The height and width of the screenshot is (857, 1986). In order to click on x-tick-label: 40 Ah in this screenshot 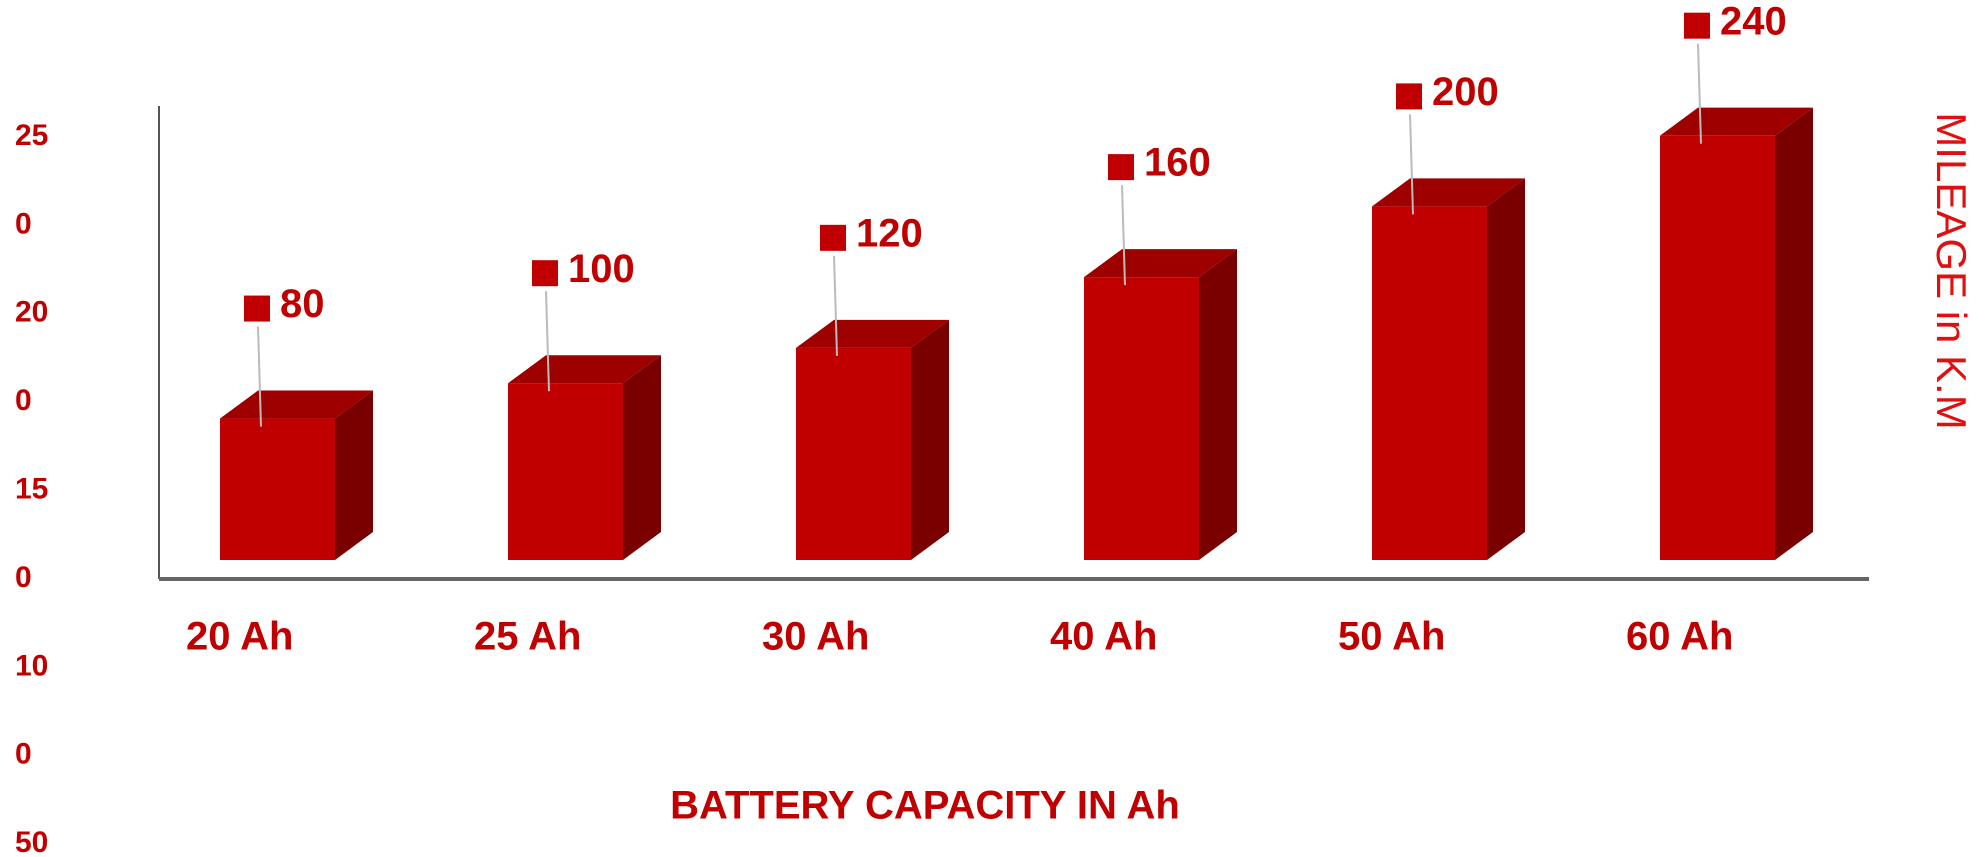, I will do `click(1103, 637)`.